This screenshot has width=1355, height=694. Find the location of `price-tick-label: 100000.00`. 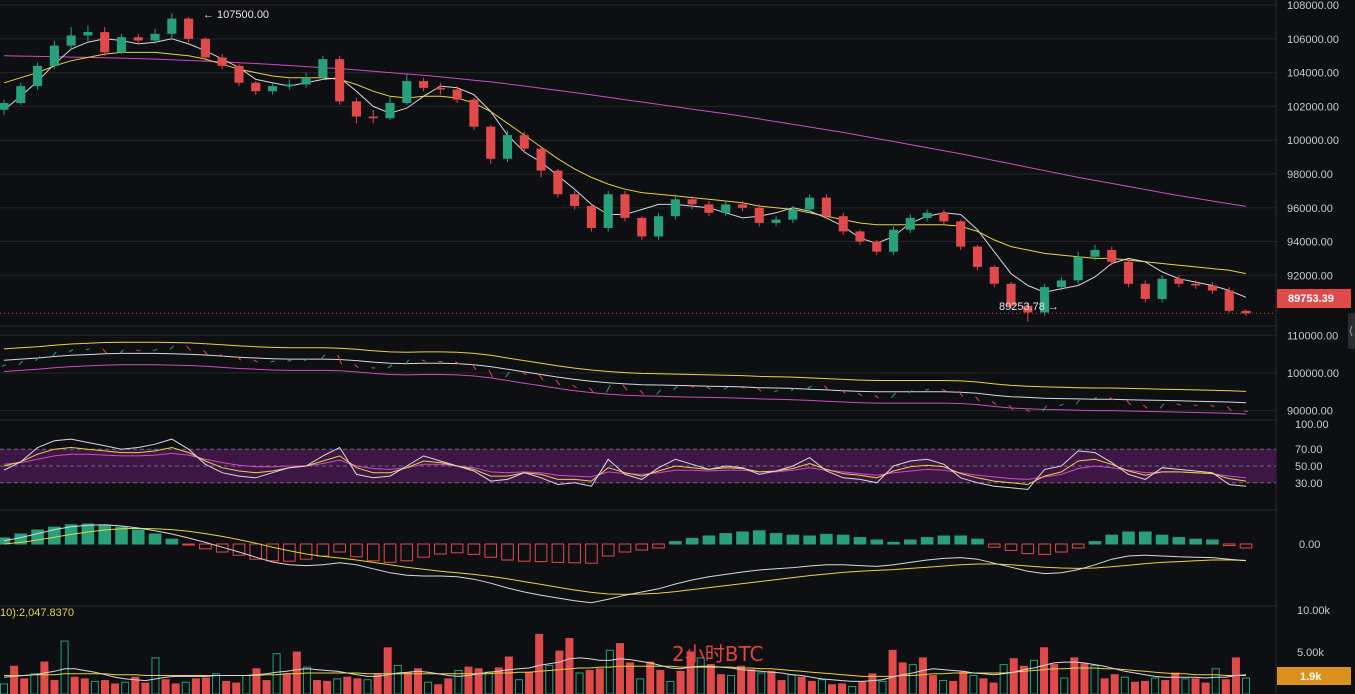

price-tick-label: 100000.00 is located at coordinates (1313, 141).